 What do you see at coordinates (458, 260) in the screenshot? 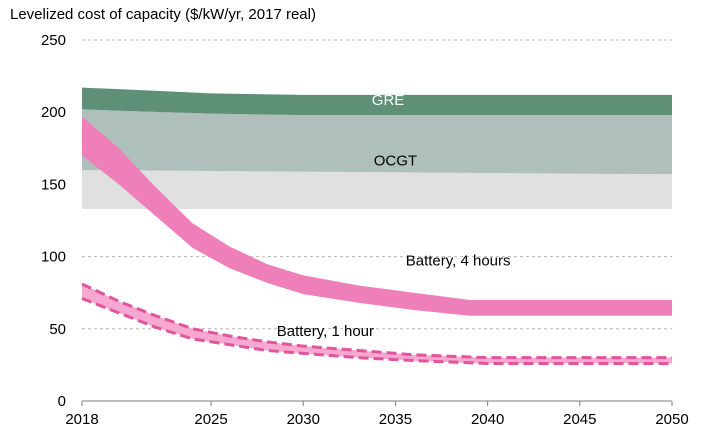
I see `label-battery-4-hours: Battery, 4 hours` at bounding box center [458, 260].